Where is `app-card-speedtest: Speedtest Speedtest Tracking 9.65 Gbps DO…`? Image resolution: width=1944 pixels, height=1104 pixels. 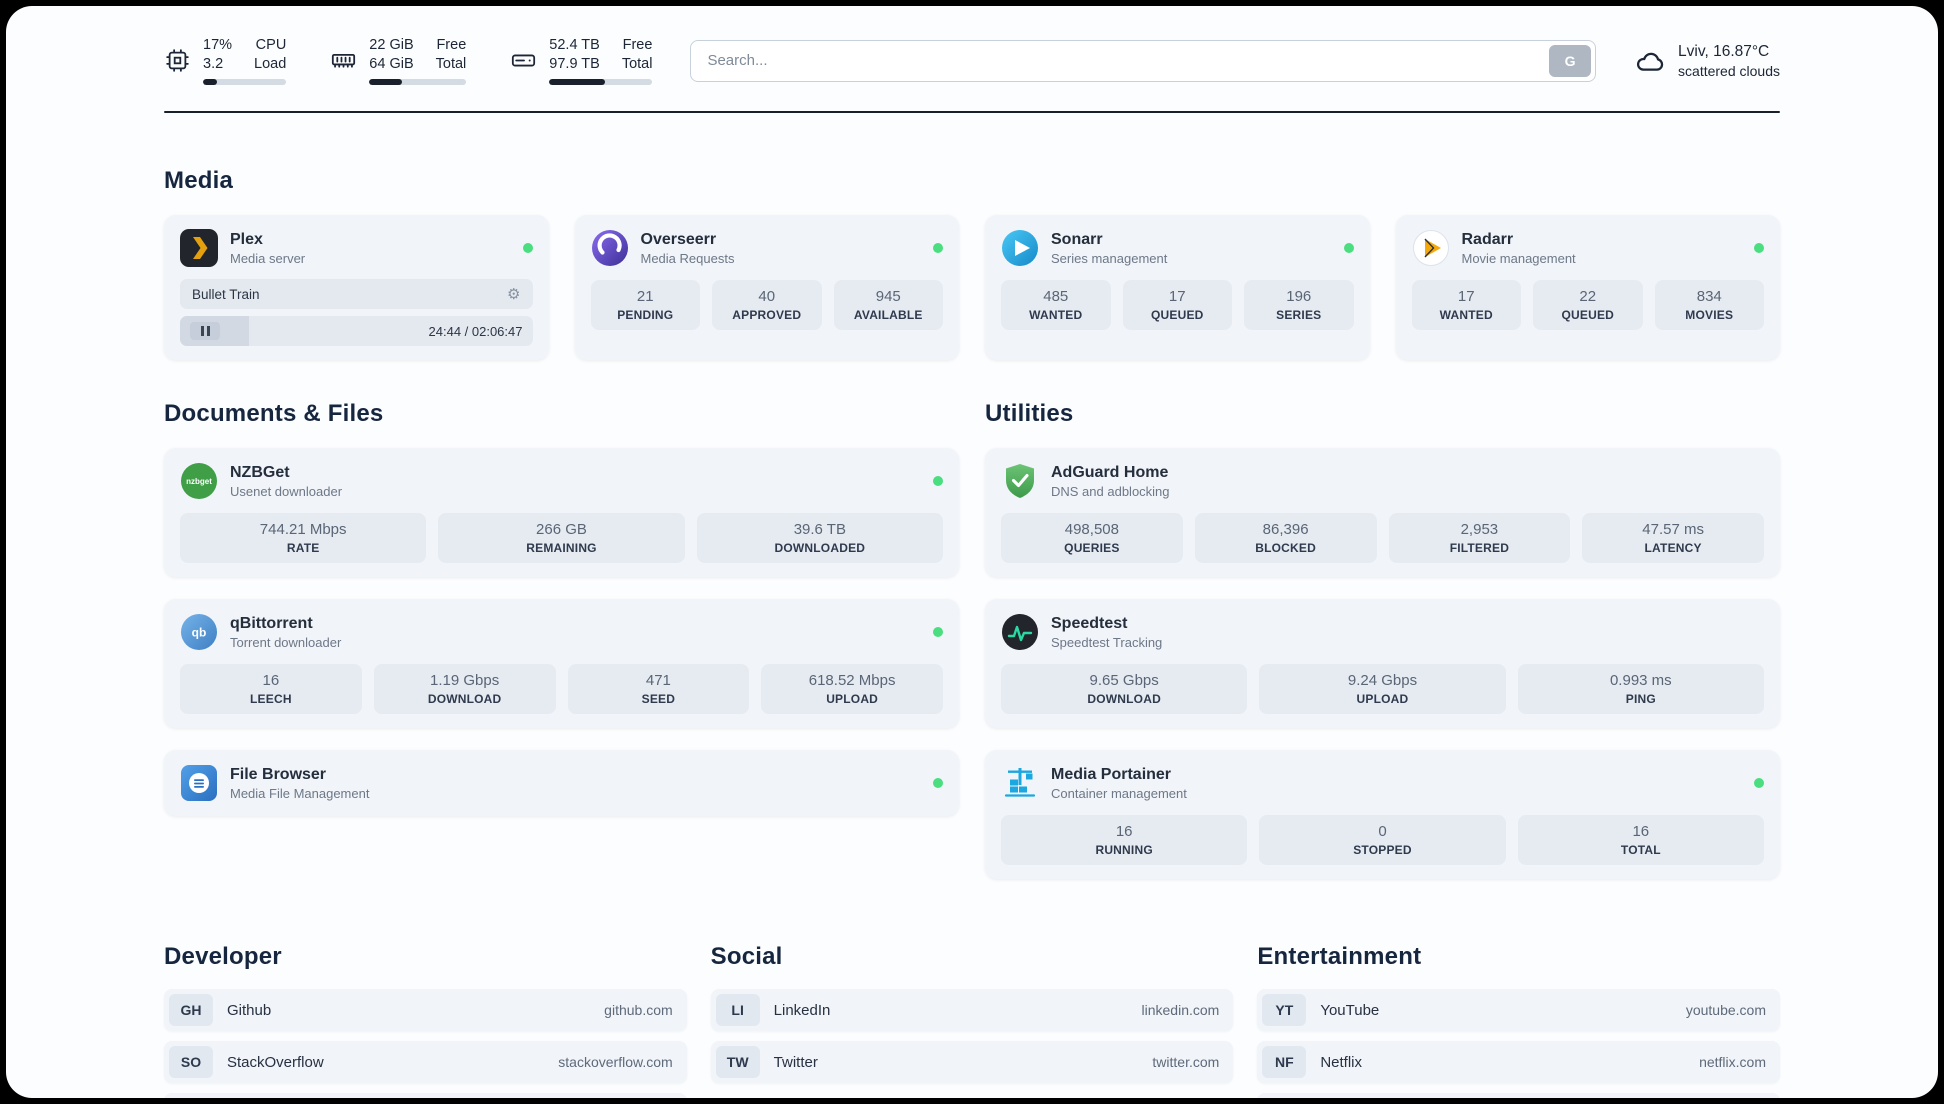 app-card-speedtest: Speedtest Speedtest Tracking 9.65 Gbps DO… is located at coordinates (1382, 664).